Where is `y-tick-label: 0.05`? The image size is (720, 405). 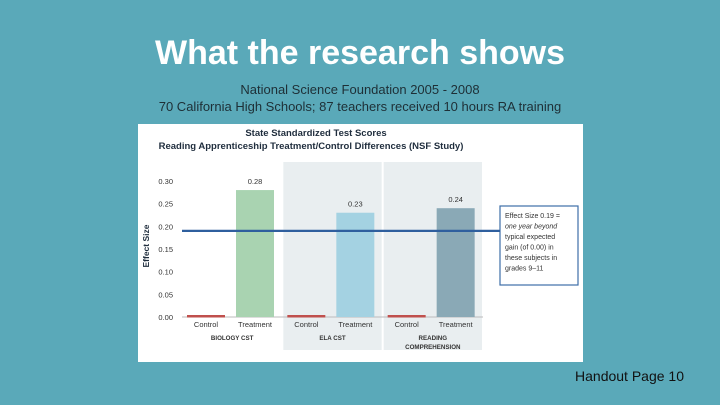 y-tick-label: 0.05 is located at coordinates (165, 294).